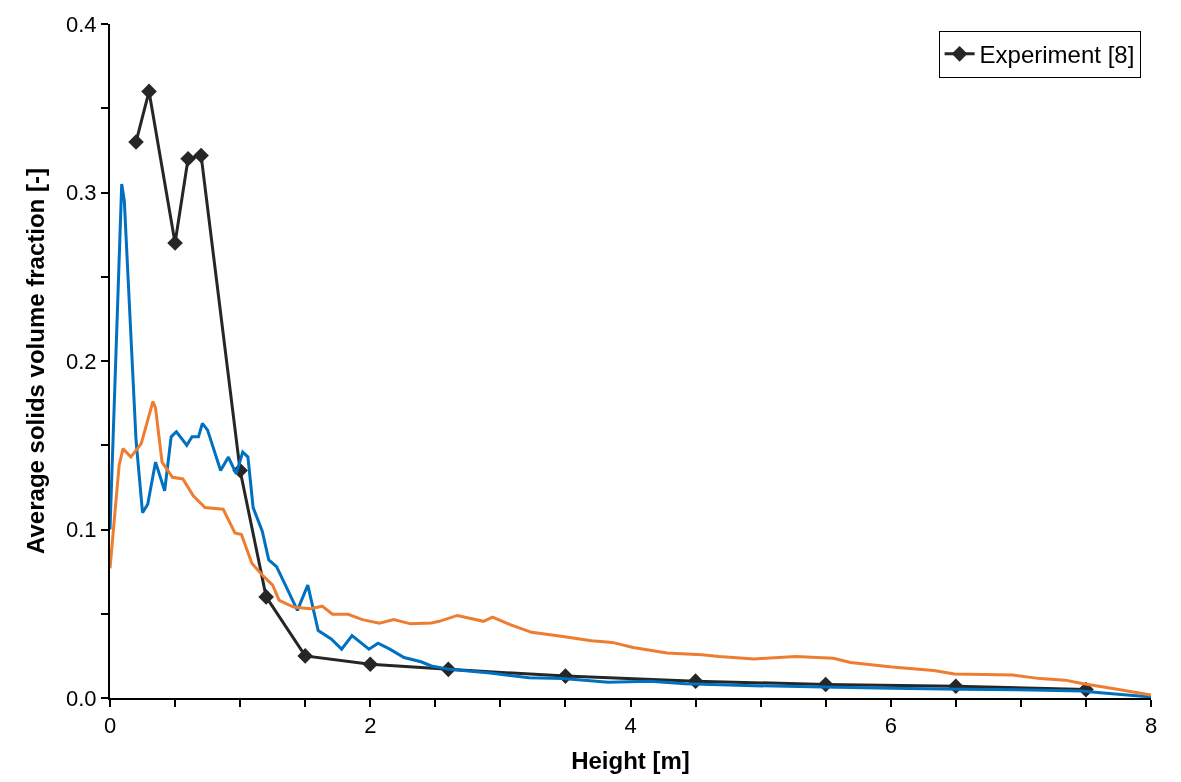 The height and width of the screenshot is (782, 1181). I want to click on x-axis-title: Height [m], so click(630, 761).